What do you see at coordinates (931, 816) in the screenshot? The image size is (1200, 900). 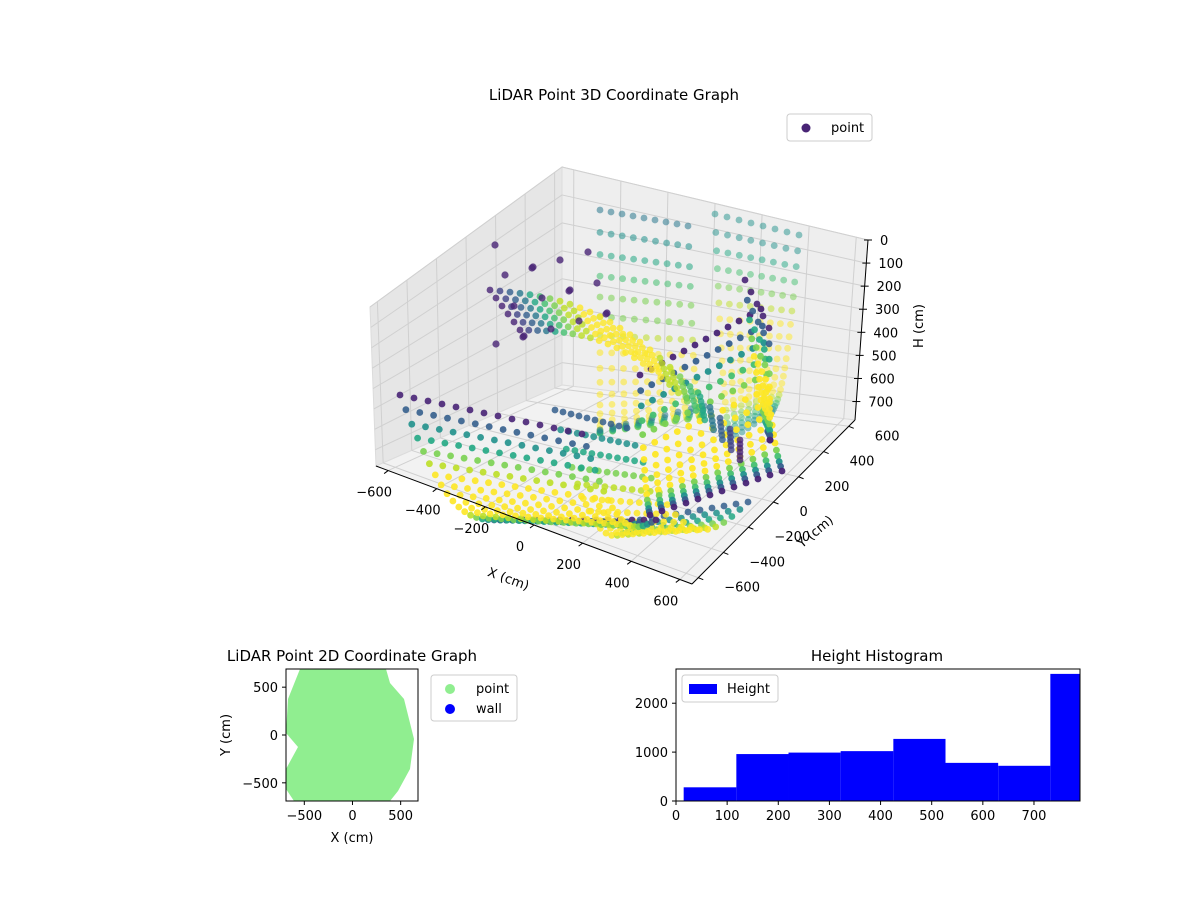 I see `x-tick-label-histogram: 500` at bounding box center [931, 816].